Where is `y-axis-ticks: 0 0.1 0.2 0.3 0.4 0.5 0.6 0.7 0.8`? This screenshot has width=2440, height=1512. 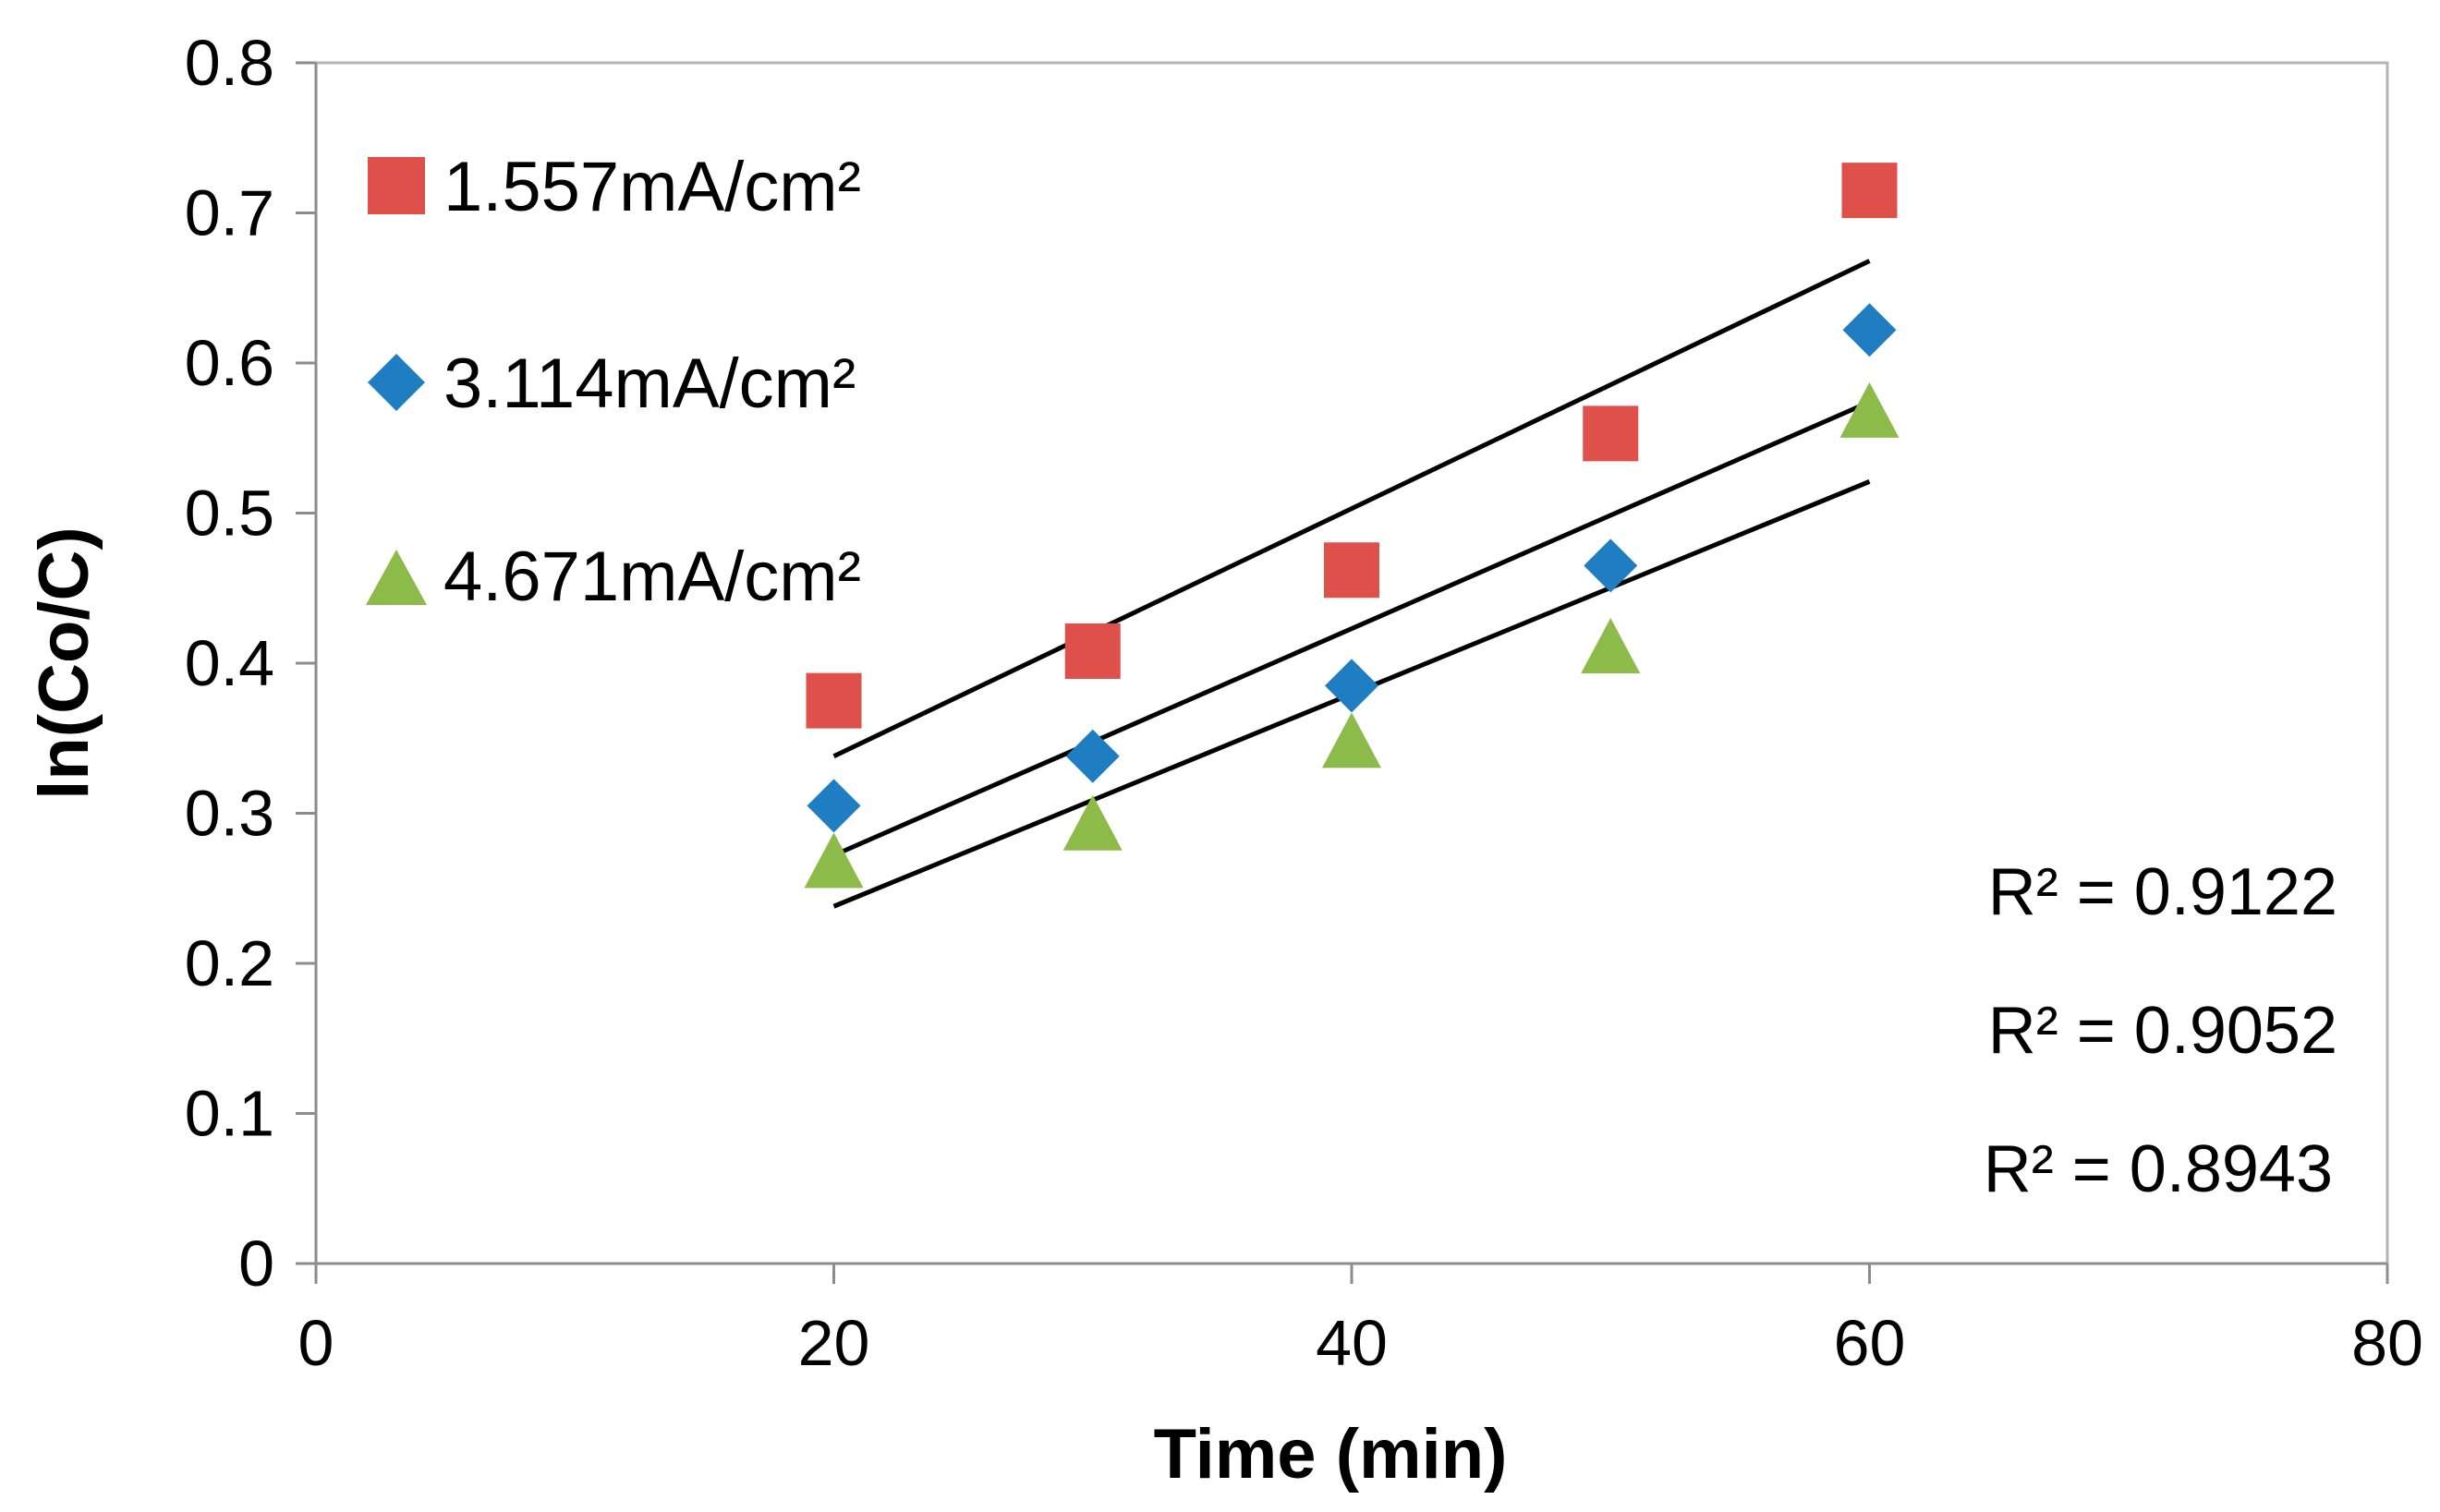
y-axis-ticks: 0 0.1 0.2 0.3 0.4 0.5 0.6 0.7 0.8 is located at coordinates (251, 663).